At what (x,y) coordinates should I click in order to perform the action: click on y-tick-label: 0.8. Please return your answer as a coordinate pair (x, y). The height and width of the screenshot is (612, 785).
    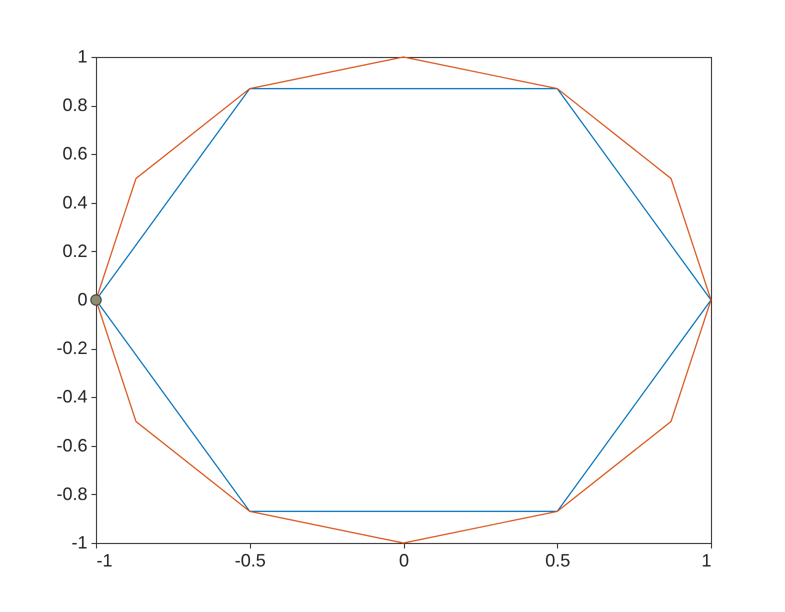
    Looking at the image, I should click on (75, 105).